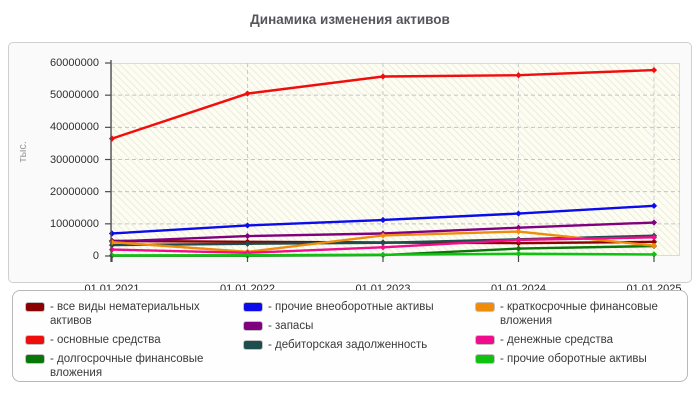 The image size is (700, 400). What do you see at coordinates (74, 223) in the screenshot?
I see `y-tick-label: 10000000` at bounding box center [74, 223].